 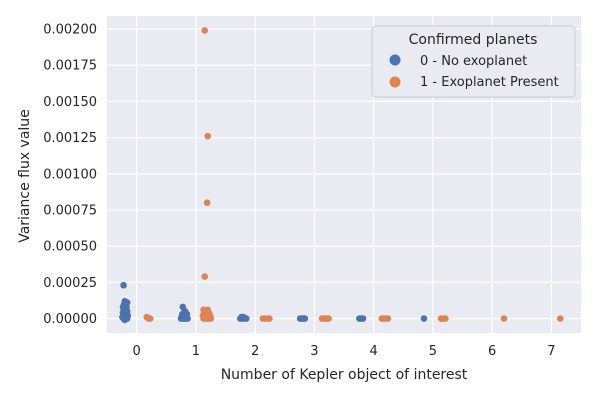 I want to click on x-axis-label: Number of Kepler object of interest, so click(x=344, y=375).